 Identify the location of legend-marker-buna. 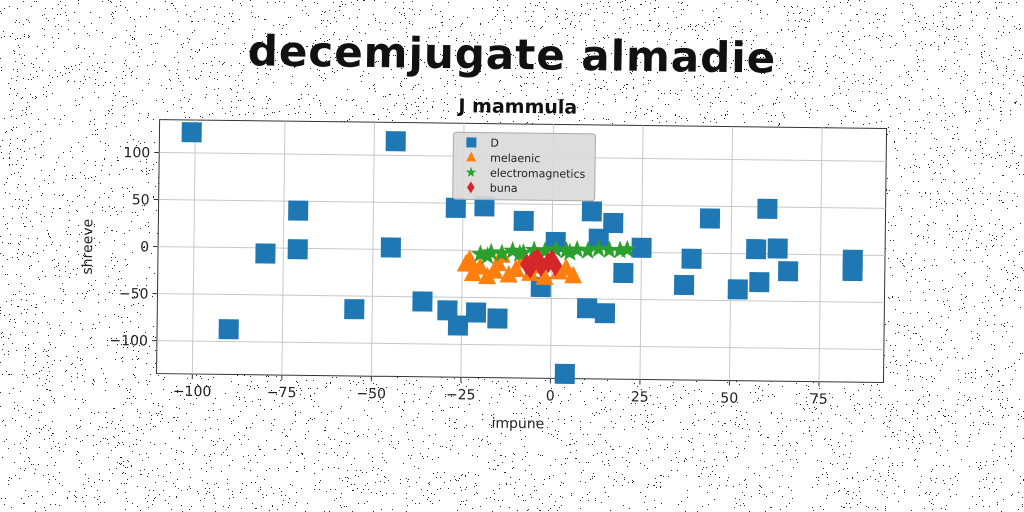
(471, 187).